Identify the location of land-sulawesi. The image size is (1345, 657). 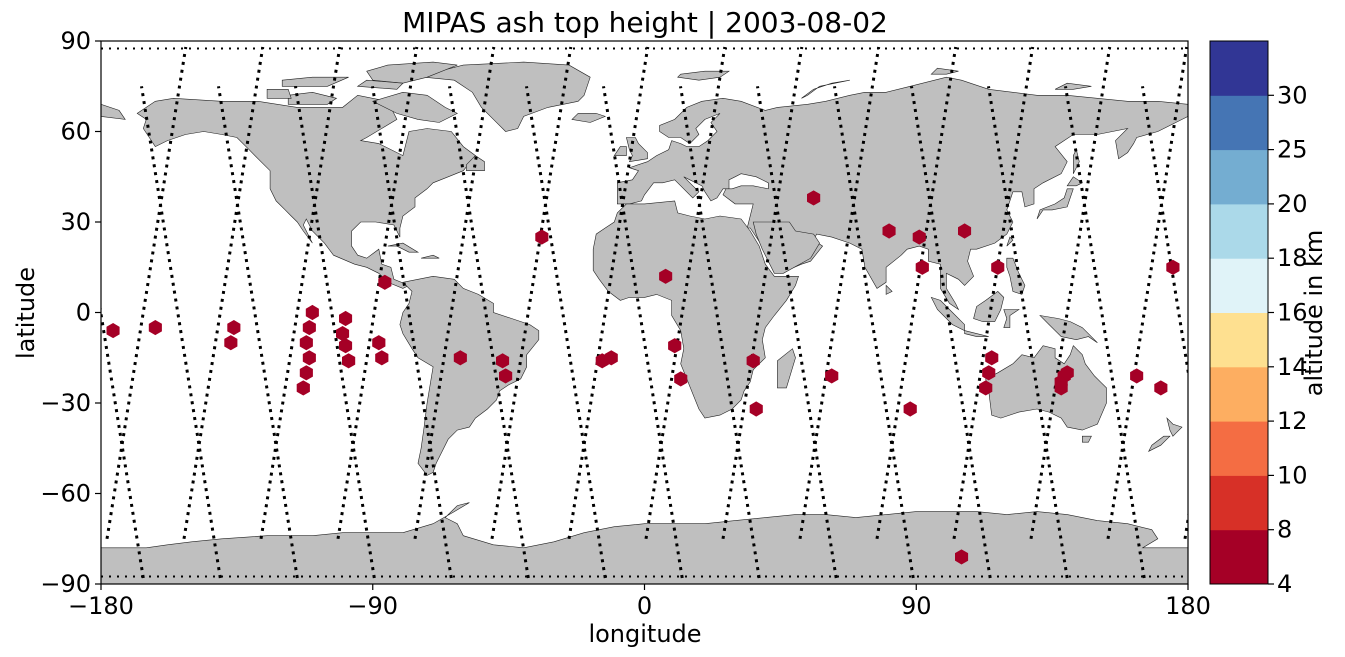
(1011, 318).